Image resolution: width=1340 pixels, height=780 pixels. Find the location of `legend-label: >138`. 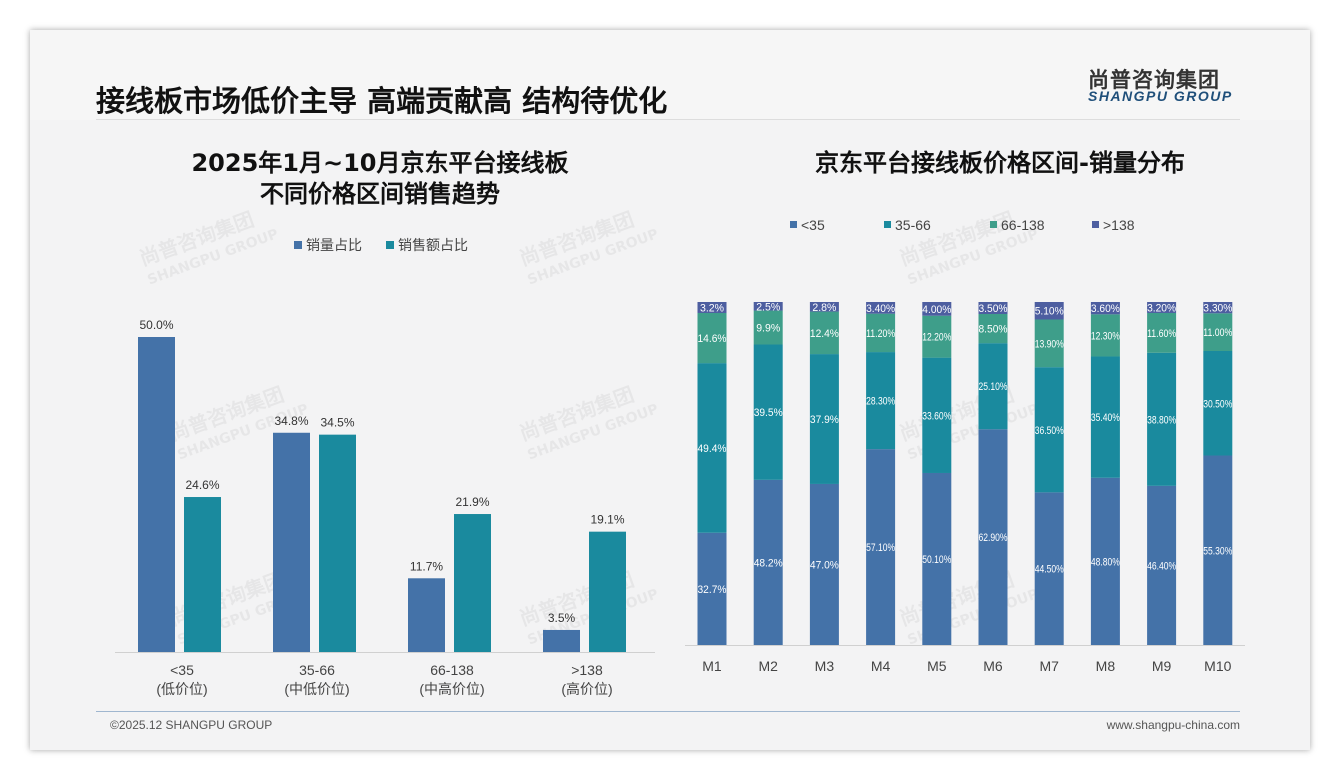

legend-label: >138 is located at coordinates (1119, 225).